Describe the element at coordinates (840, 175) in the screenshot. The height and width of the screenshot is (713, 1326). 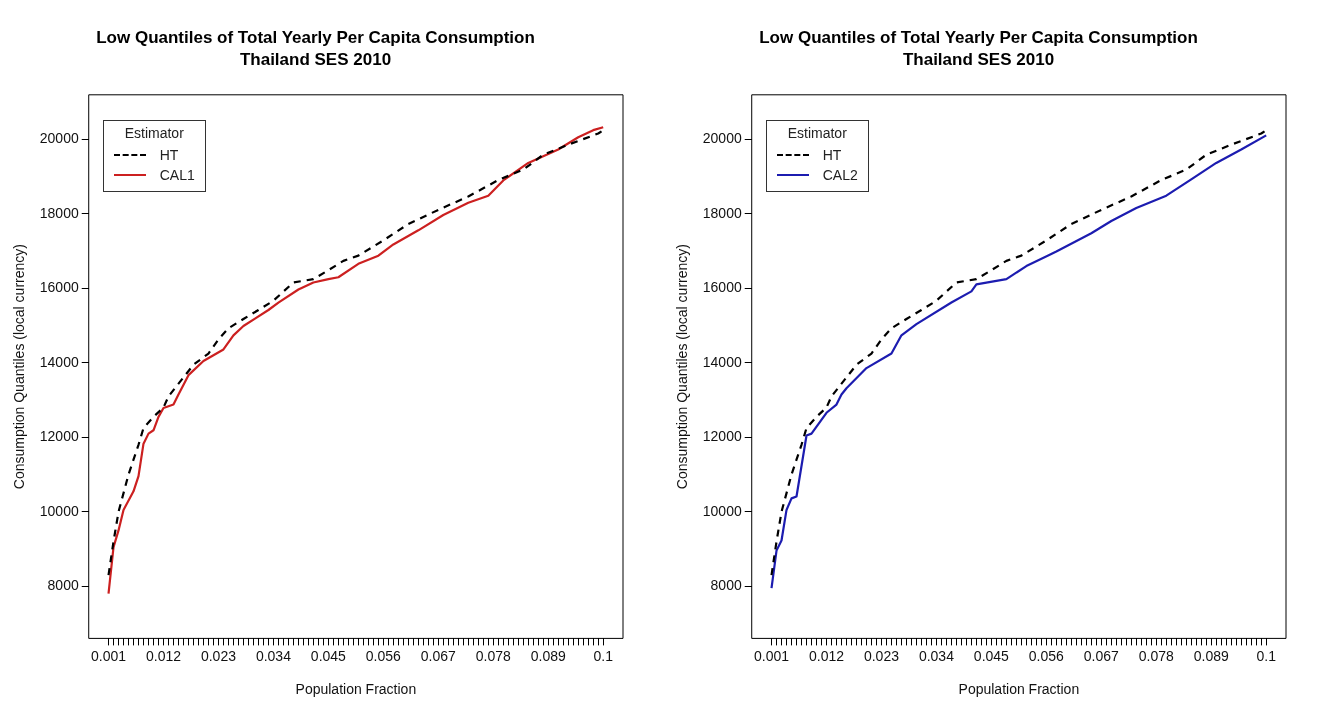
I see `legend-label: CAL2` at that location.